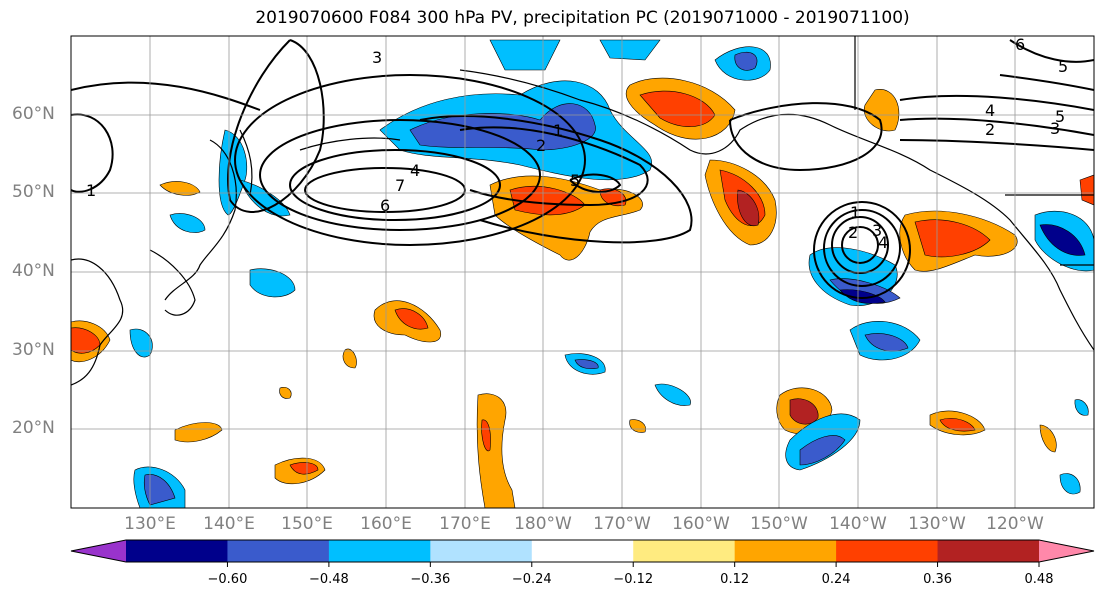  What do you see at coordinates (227, 579) in the screenshot?
I see `colorbar-tick-label: −0.60` at bounding box center [227, 579].